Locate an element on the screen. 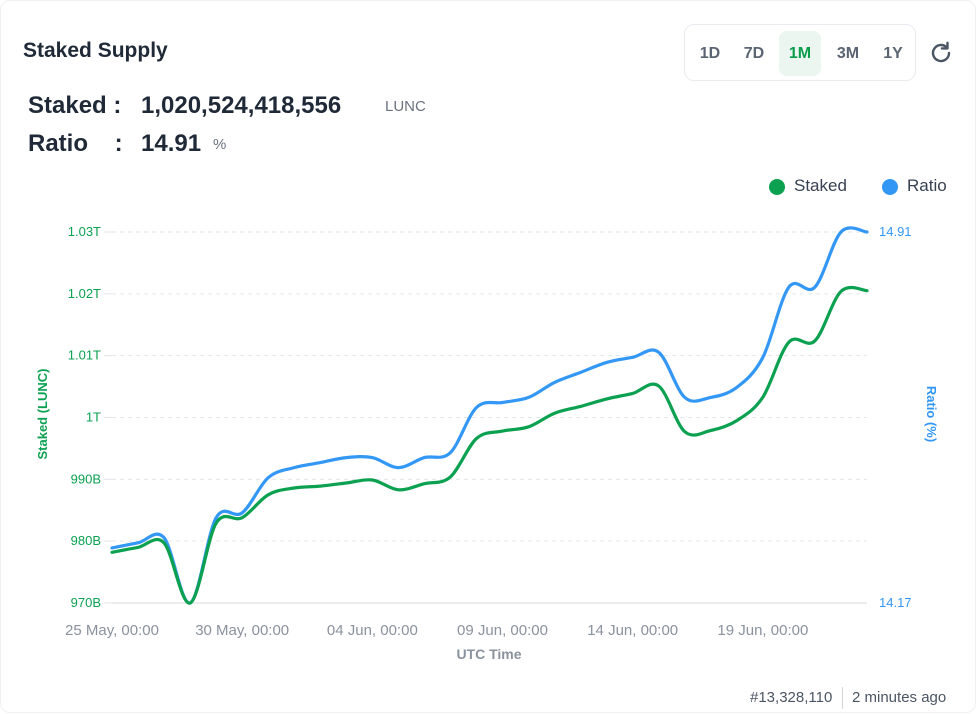  y-tick-label: 990B is located at coordinates (86, 478).